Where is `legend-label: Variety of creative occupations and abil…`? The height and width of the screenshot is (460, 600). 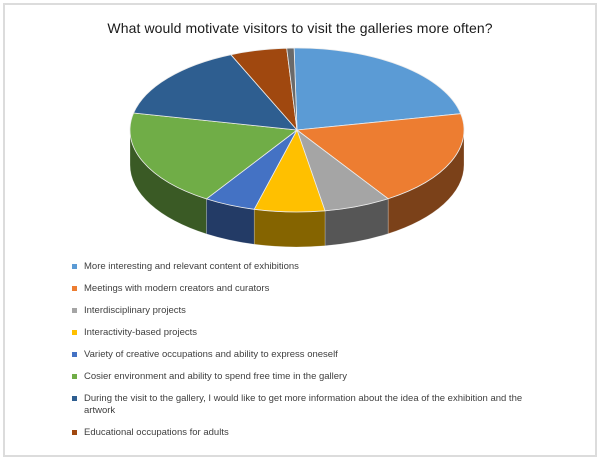
legend-label: Variety of creative occupations and abil… is located at coordinates (211, 354).